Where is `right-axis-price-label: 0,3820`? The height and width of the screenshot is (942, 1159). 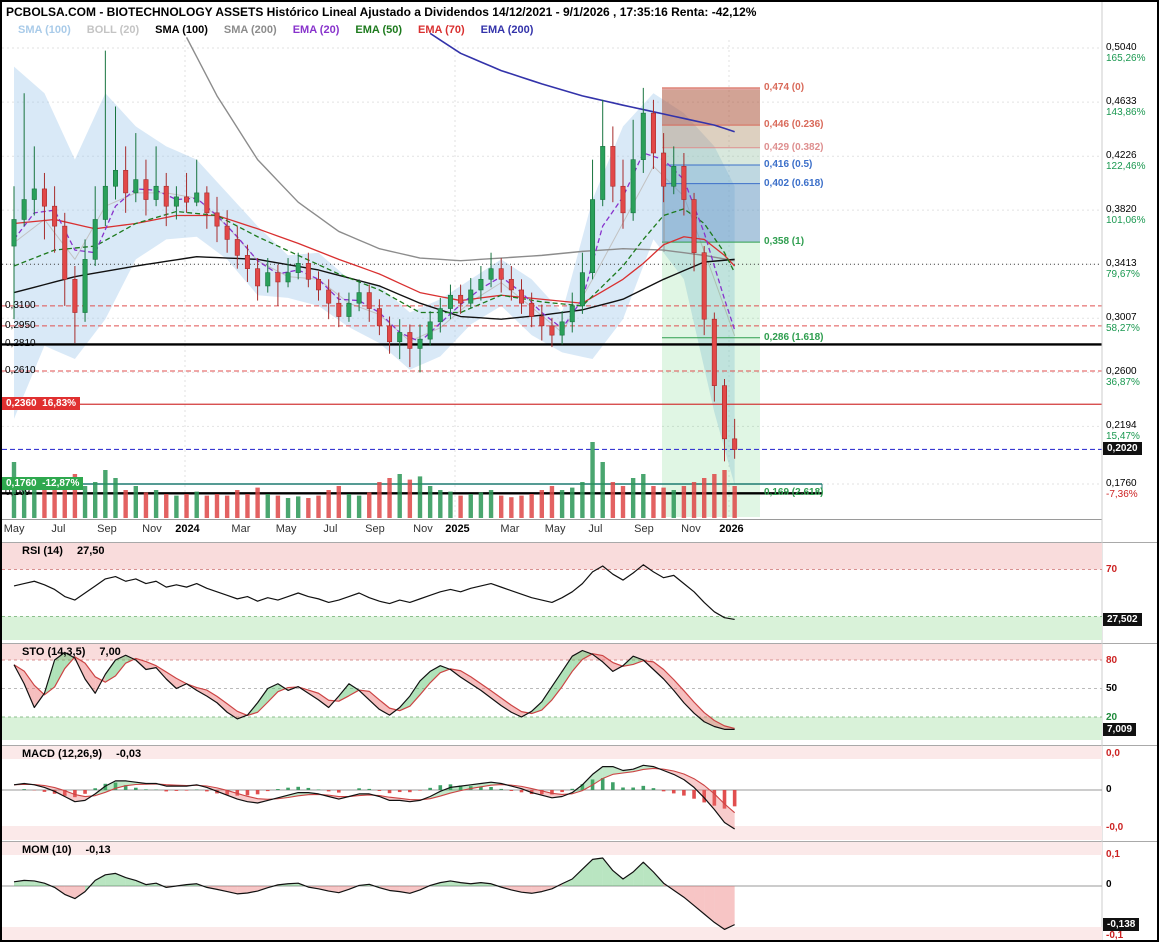
right-axis-price-label: 0,3820 is located at coordinates (1121, 210).